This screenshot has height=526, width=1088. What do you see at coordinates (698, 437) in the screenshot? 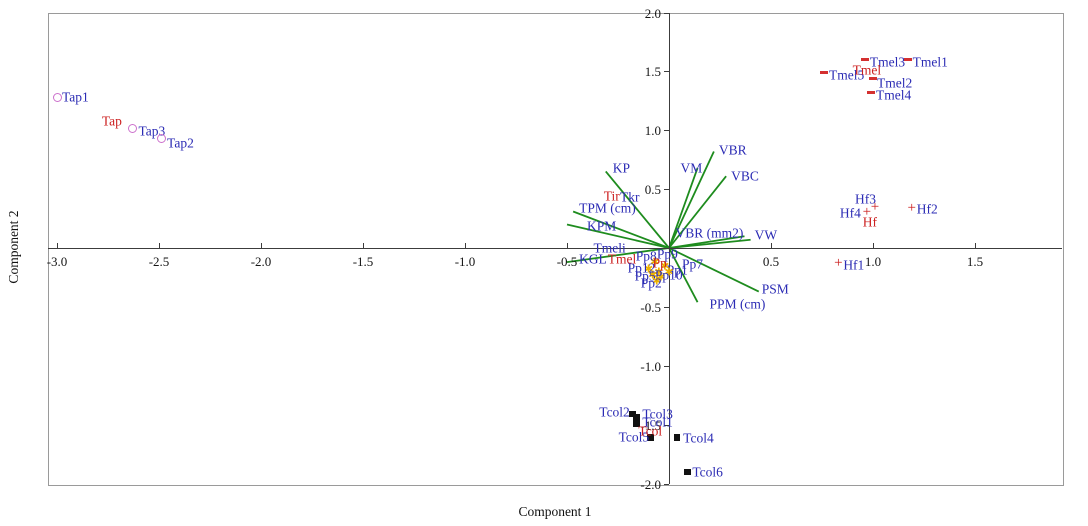
I see `point-label: Tcol4` at bounding box center [698, 437].